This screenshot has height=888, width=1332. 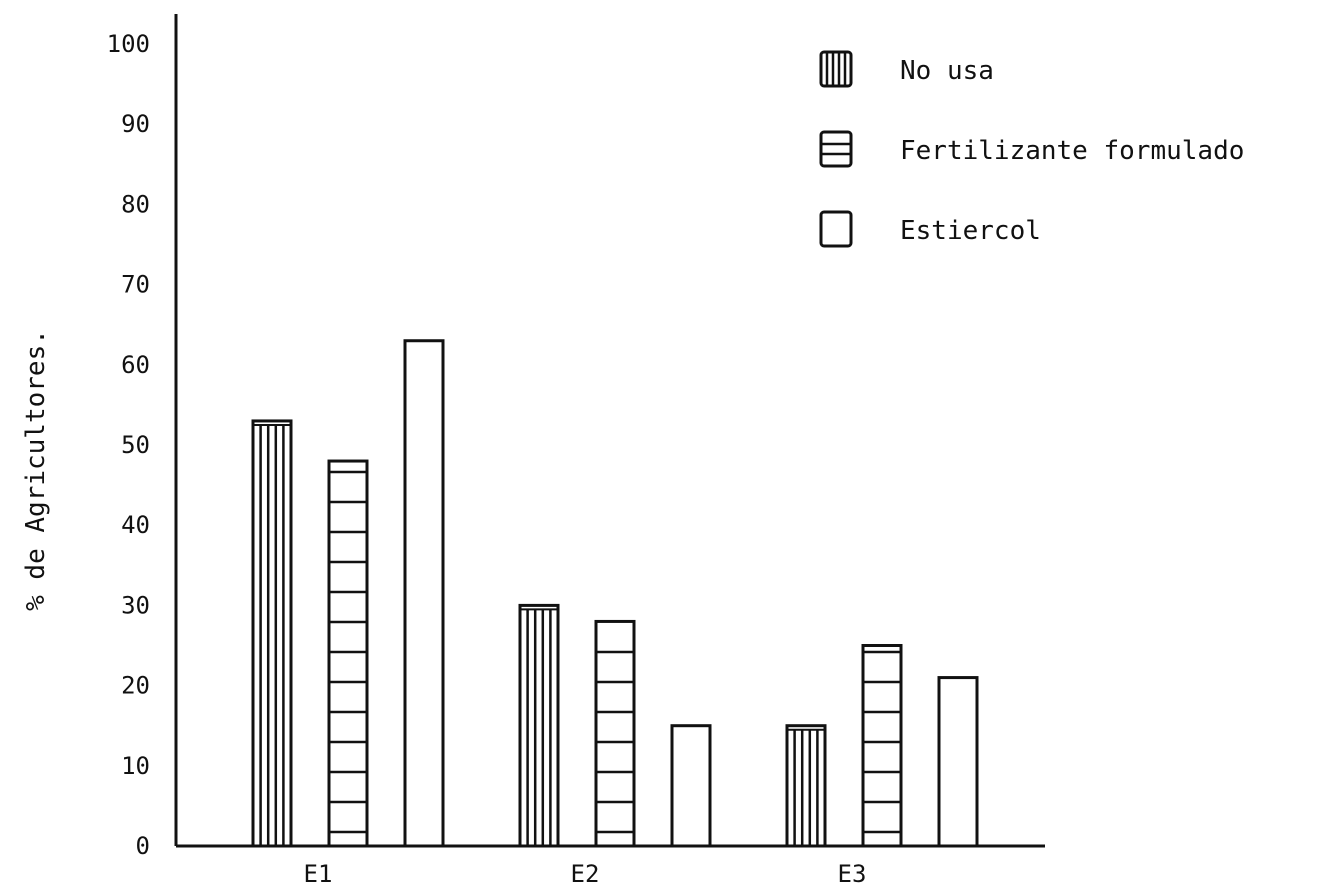 I want to click on legend: No usa Fertilizante formulado Estiercol, so click(x=1031, y=149).